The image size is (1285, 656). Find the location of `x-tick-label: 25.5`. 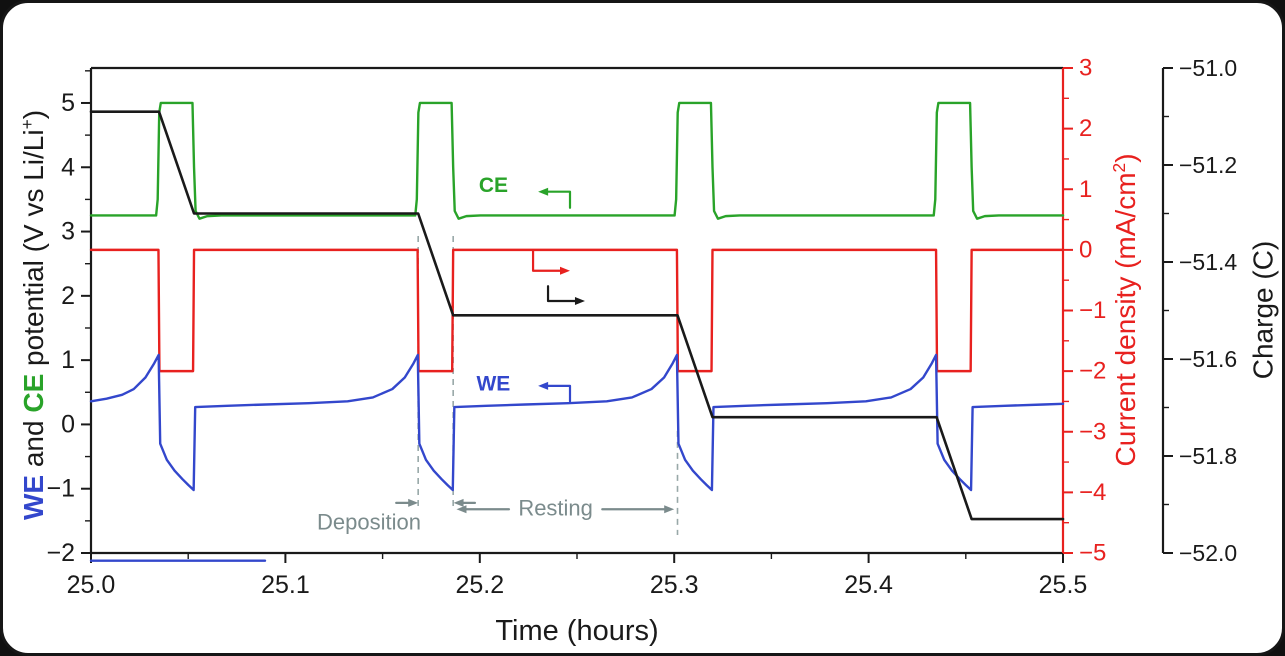

x-tick-label: 25.5 is located at coordinates (1063, 585).